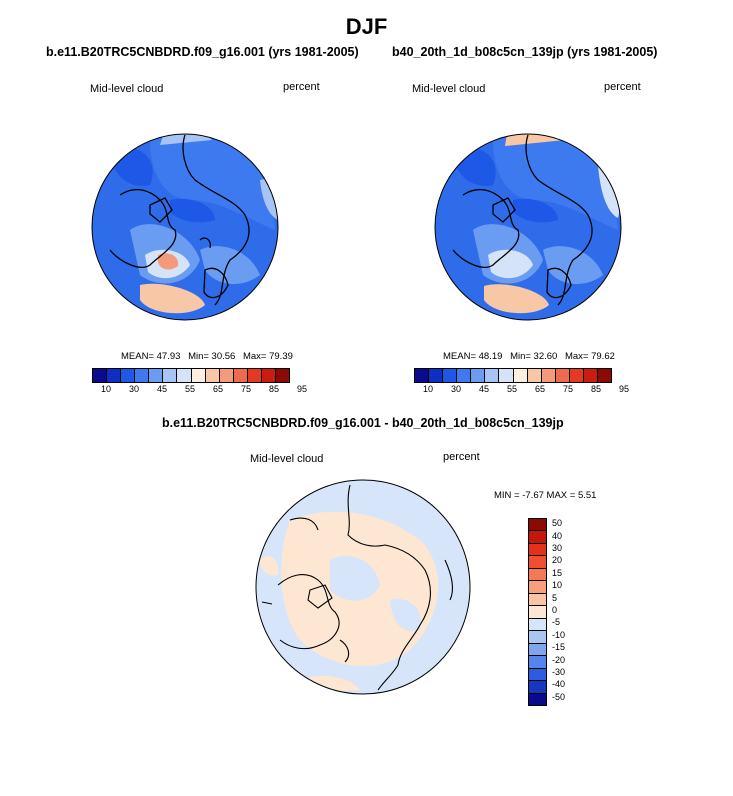  Describe the element at coordinates (557, 560) in the screenshot. I see `diff-colorbar-tick-label: 20` at that location.